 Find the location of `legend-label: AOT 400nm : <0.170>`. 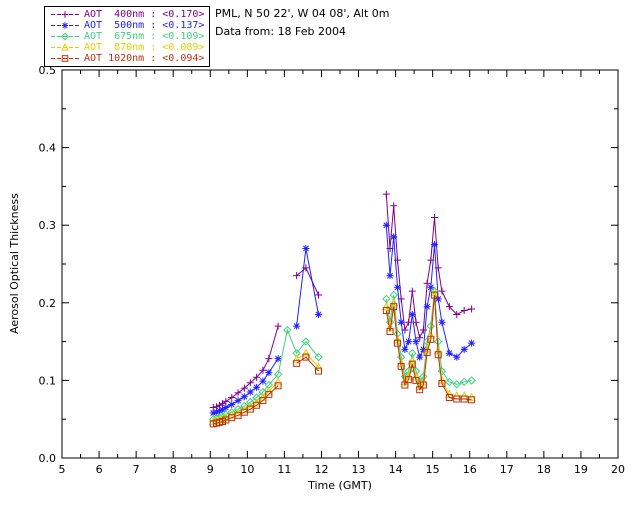

legend-label: AOT 400nm : <0.170> is located at coordinates (144, 14).